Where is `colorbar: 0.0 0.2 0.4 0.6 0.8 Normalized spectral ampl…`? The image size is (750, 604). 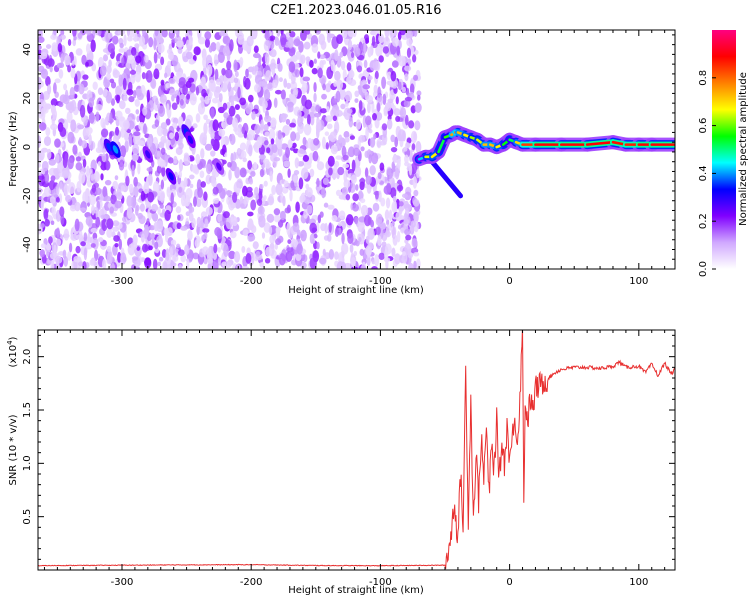
colorbar: 0.0 0.2 0.4 0.6 0.8 Normalized spectral ampl… is located at coordinates (723, 153).